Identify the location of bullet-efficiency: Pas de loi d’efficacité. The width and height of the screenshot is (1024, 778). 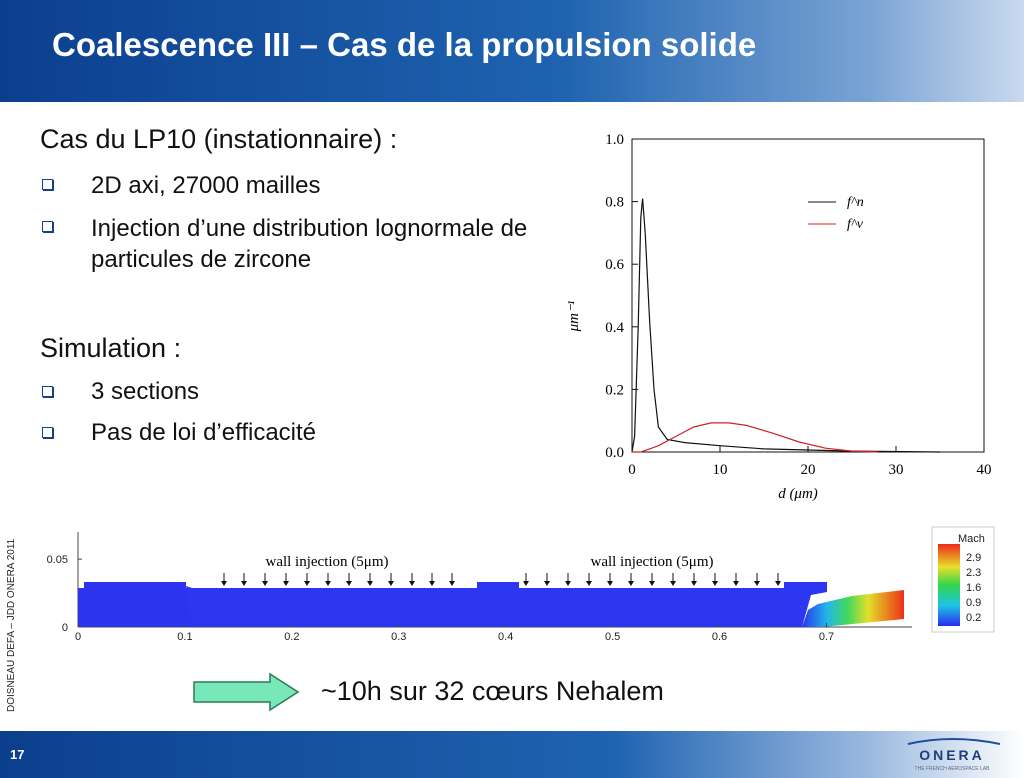
(204, 432).